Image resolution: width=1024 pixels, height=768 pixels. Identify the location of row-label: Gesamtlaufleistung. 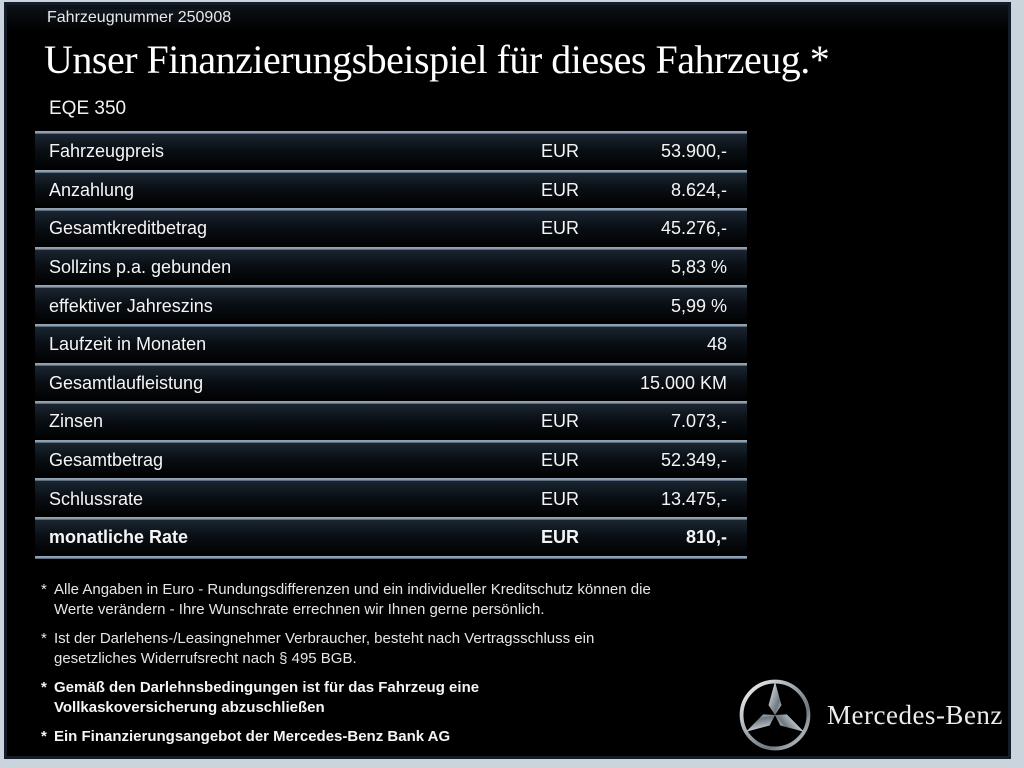
(126, 382).